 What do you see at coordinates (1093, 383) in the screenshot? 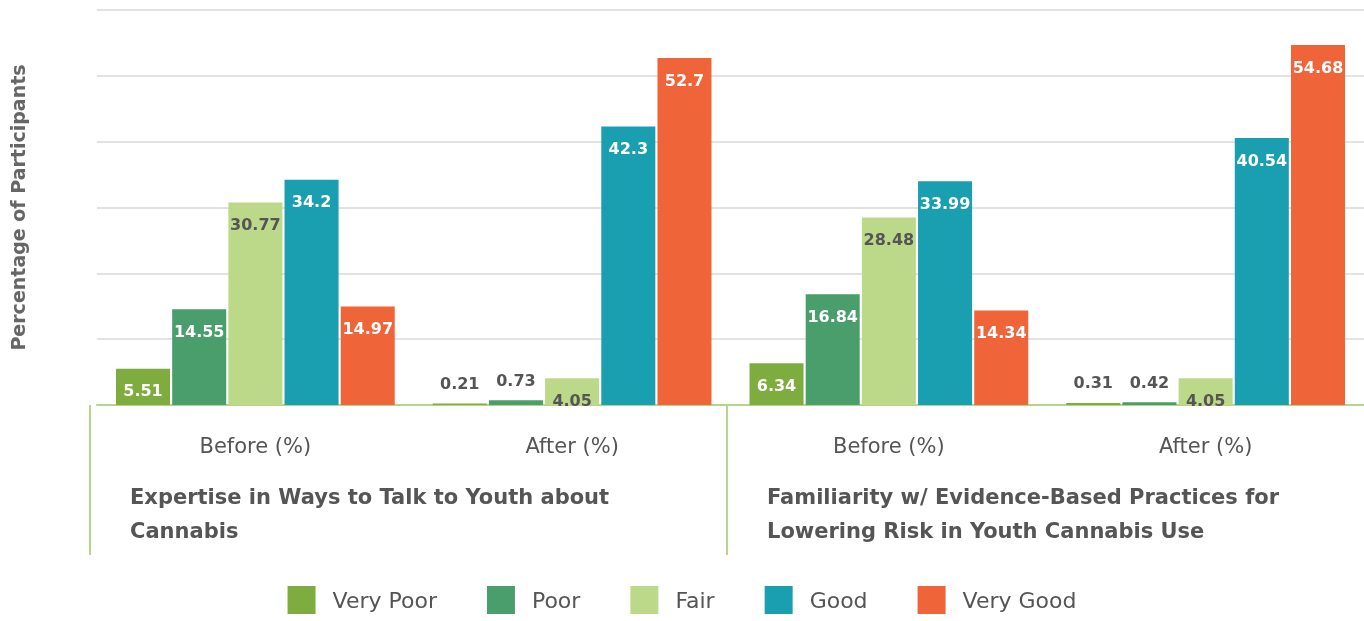
I see `data-label: 0.31` at bounding box center [1093, 383].